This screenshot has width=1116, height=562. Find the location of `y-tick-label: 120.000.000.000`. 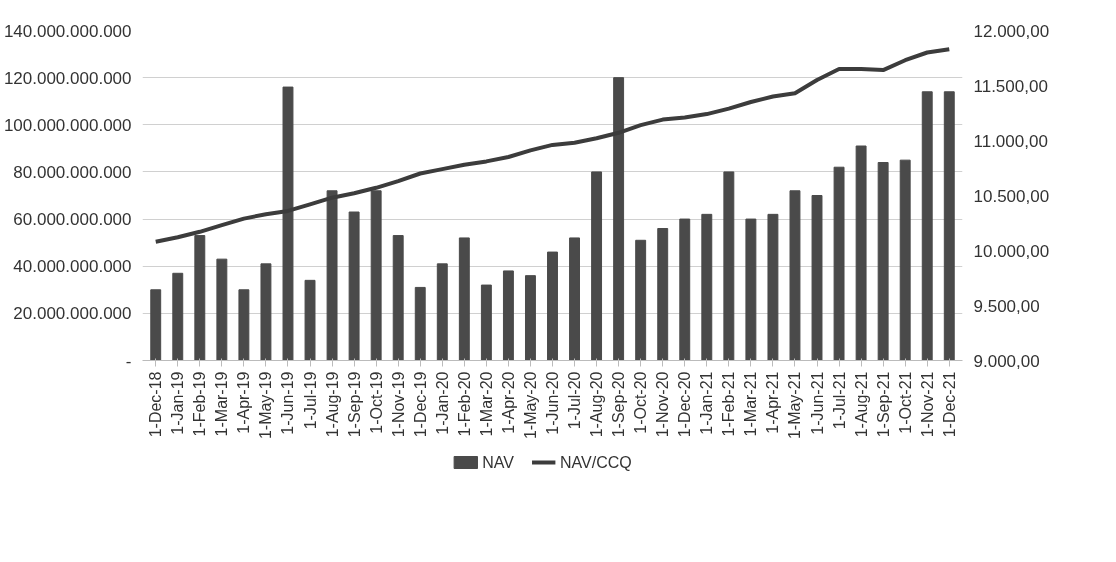

y-tick-label: 120.000.000.000 is located at coordinates (67, 78).